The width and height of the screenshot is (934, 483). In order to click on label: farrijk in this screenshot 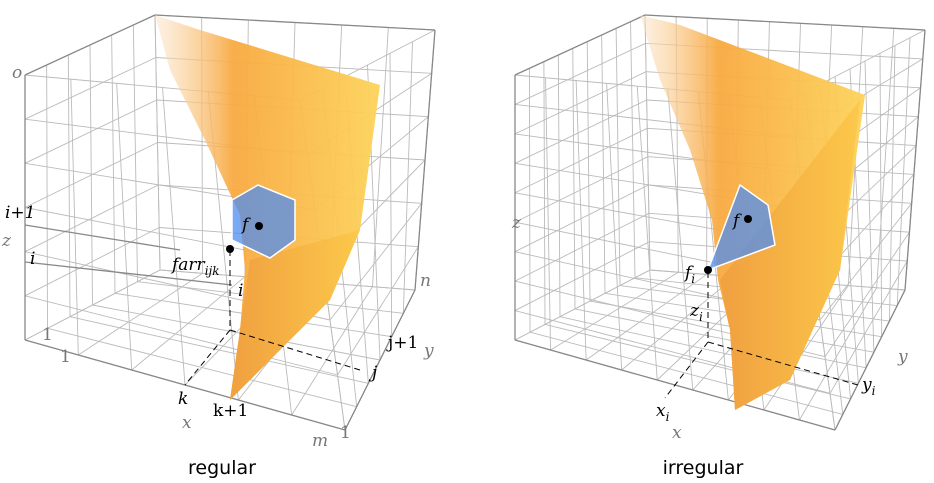, I will do `click(195, 266)`.